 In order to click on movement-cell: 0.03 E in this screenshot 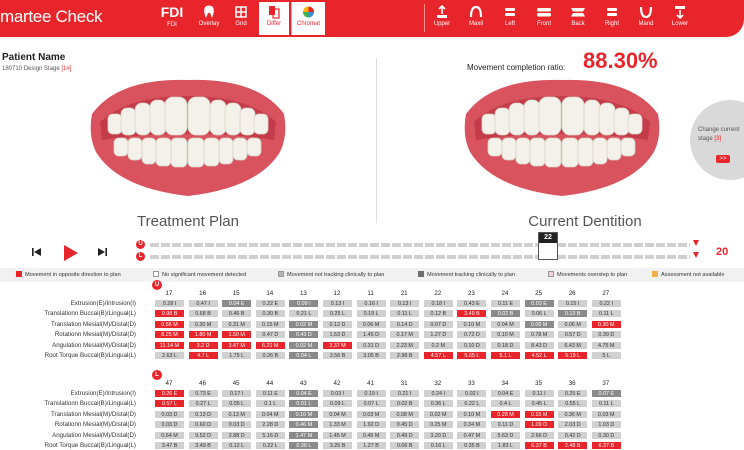, I will do `click(539, 303)`.